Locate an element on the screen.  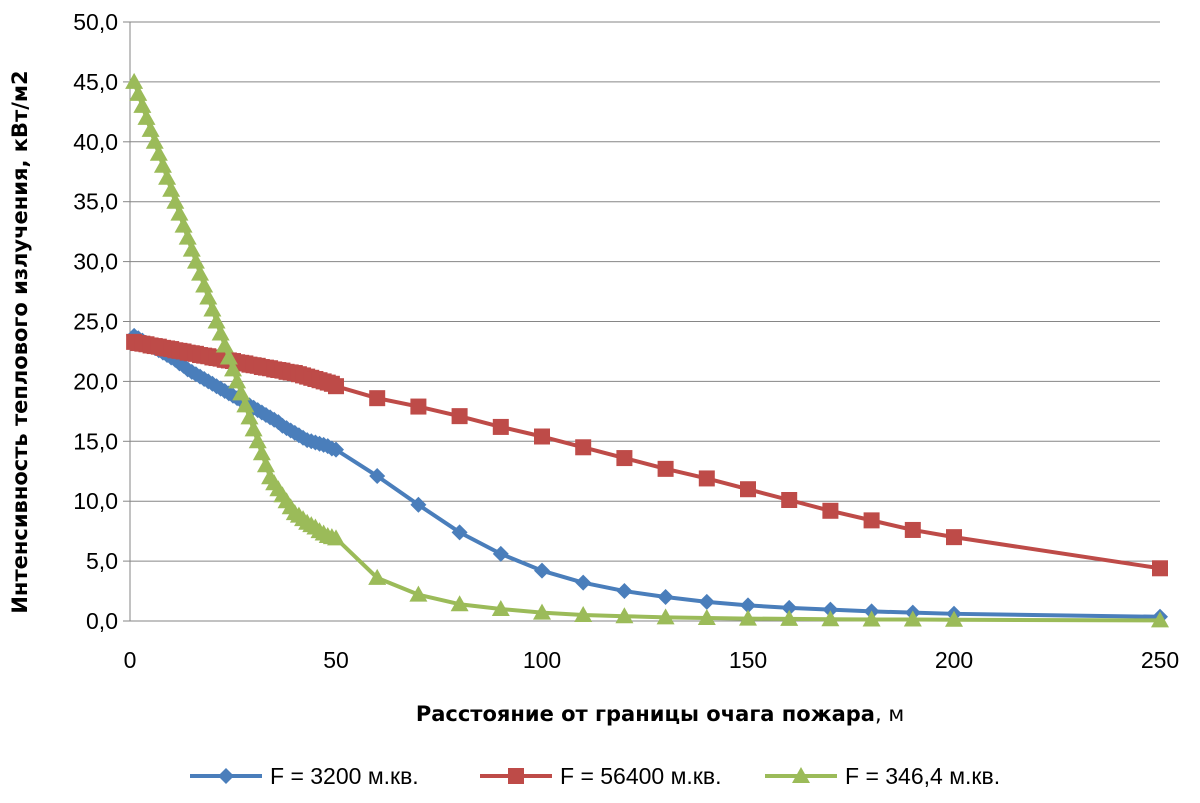
x-tick-label: 0 is located at coordinates (130, 660).